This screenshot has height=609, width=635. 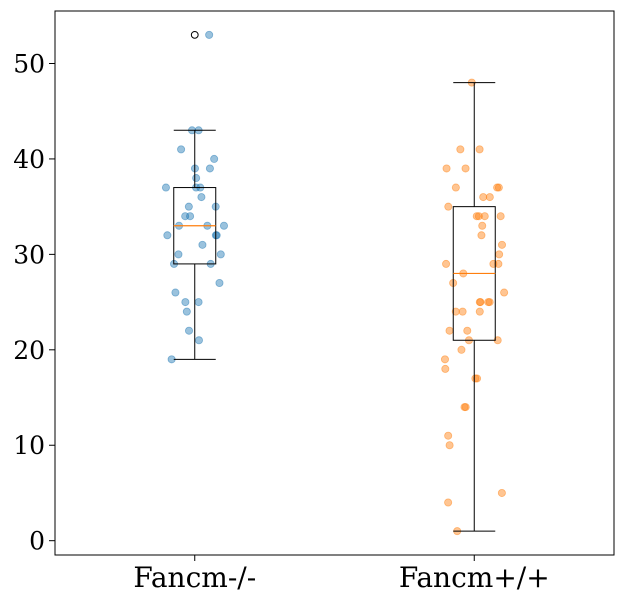 I want to click on y-tick-label: 30, so click(x=29, y=254).